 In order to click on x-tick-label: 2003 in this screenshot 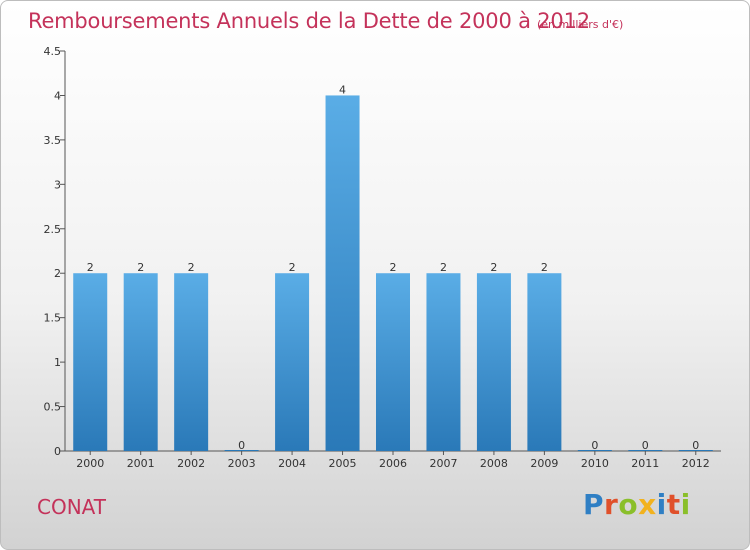, I will do `click(242, 463)`.